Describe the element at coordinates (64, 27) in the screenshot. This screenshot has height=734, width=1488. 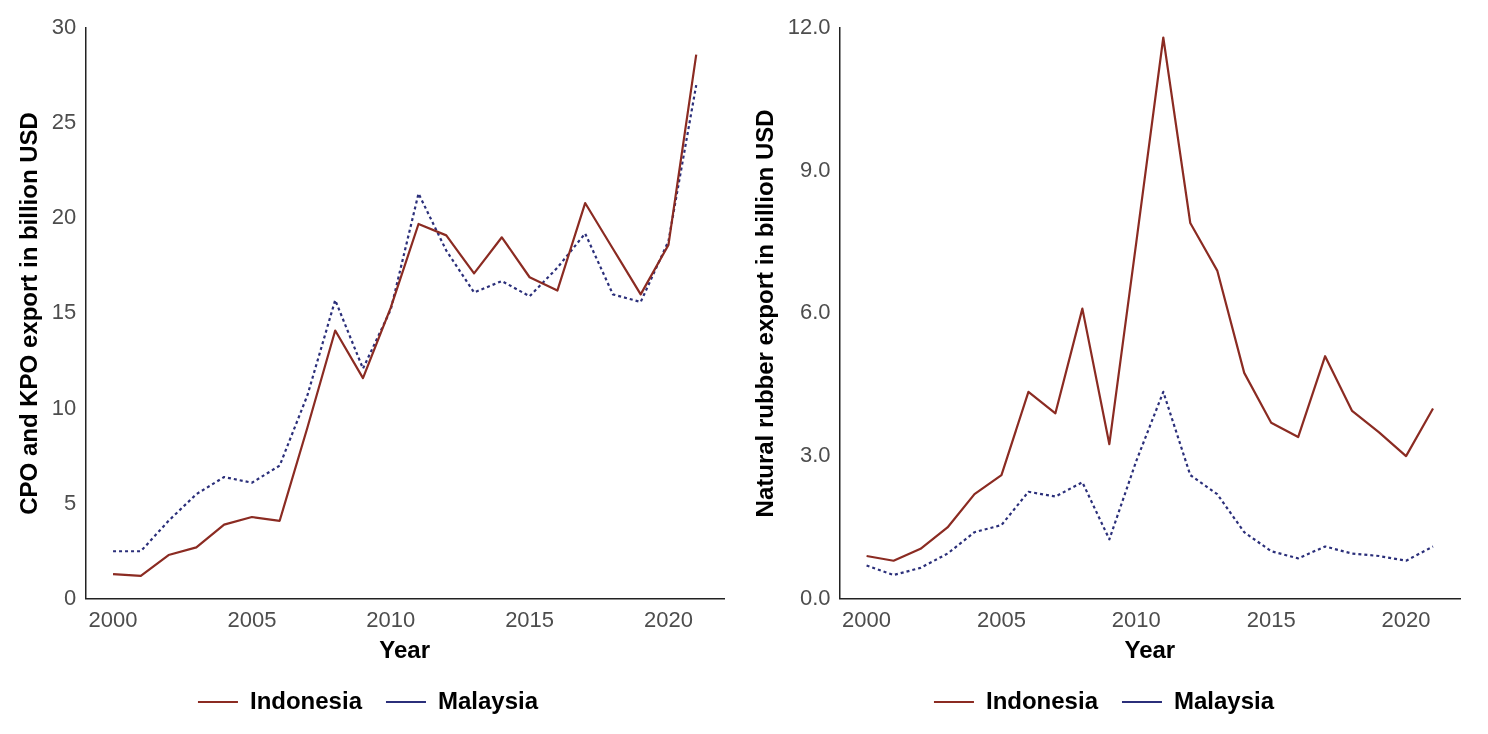
I see `y-tick-label: 30` at that location.